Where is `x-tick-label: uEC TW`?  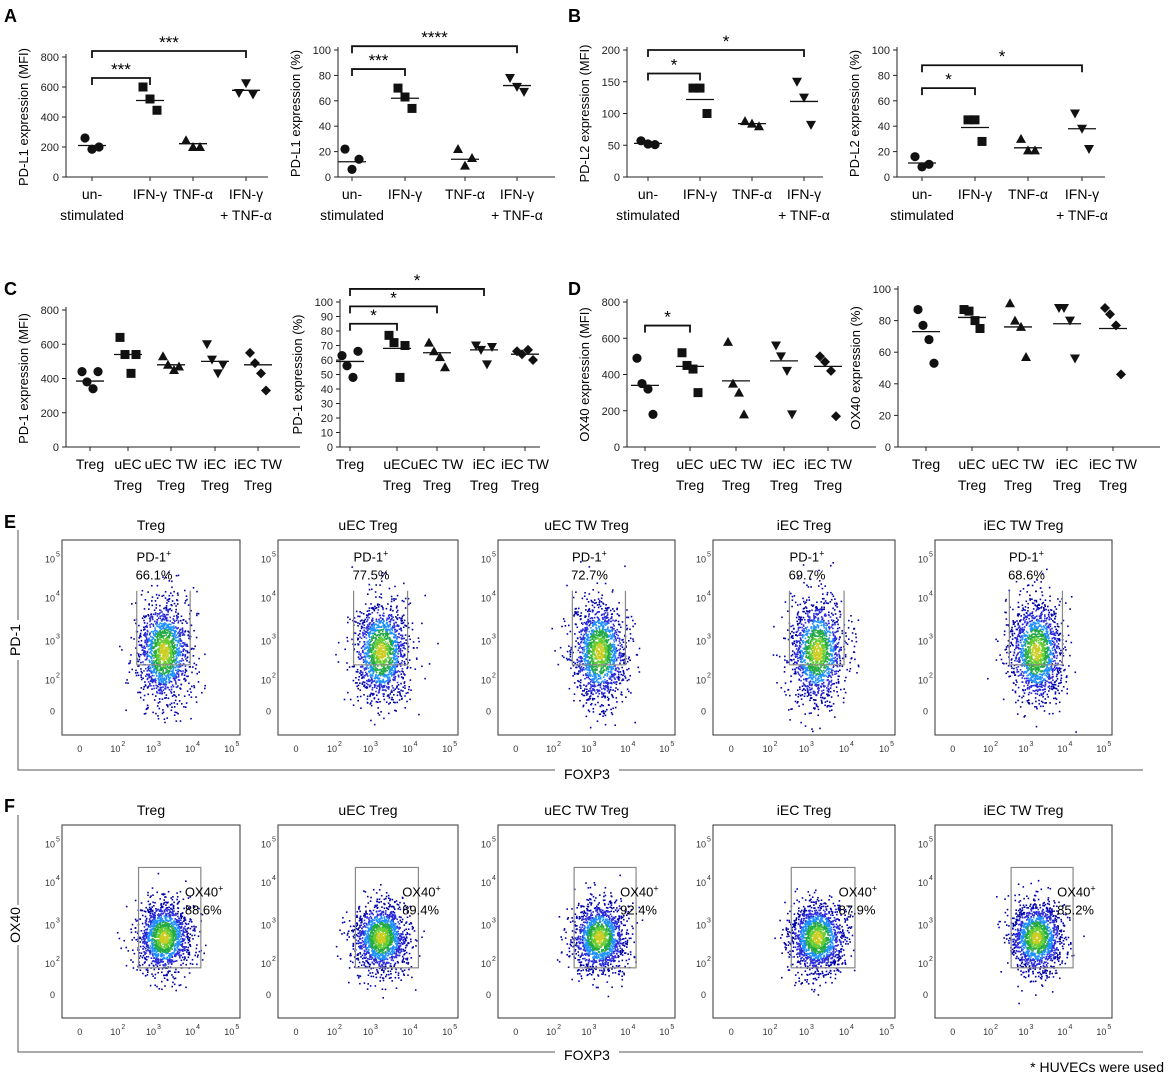 x-tick-label: uEC TW is located at coordinates (736, 464).